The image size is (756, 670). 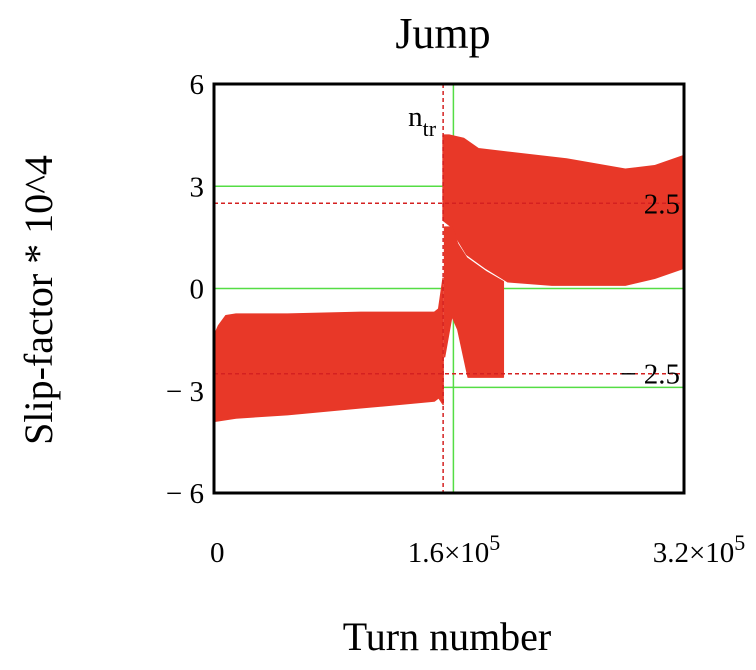 I want to click on x-axis-title: Turn number, so click(x=447, y=636).